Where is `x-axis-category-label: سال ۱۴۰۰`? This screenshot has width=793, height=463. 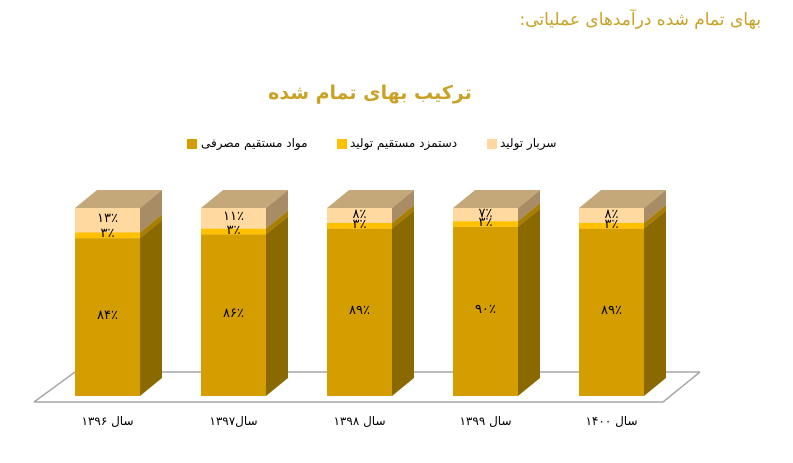
x-axis-category-label: سال ۱۴۰۰ is located at coordinates (611, 421).